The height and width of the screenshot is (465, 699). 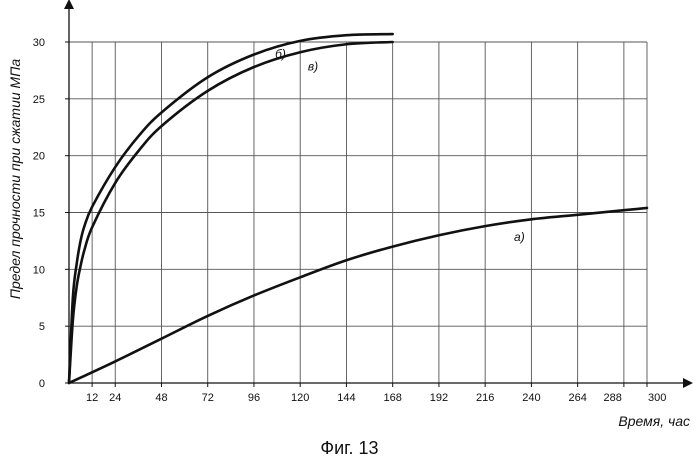 What do you see at coordinates (39, 270) in the screenshot?
I see `y-tick-label: 10` at bounding box center [39, 270].